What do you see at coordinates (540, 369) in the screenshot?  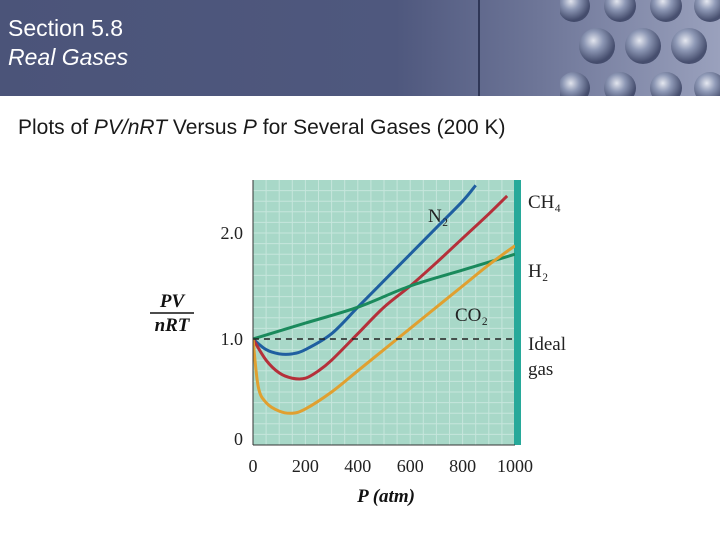 I see `label-gas: gas` at bounding box center [540, 369].